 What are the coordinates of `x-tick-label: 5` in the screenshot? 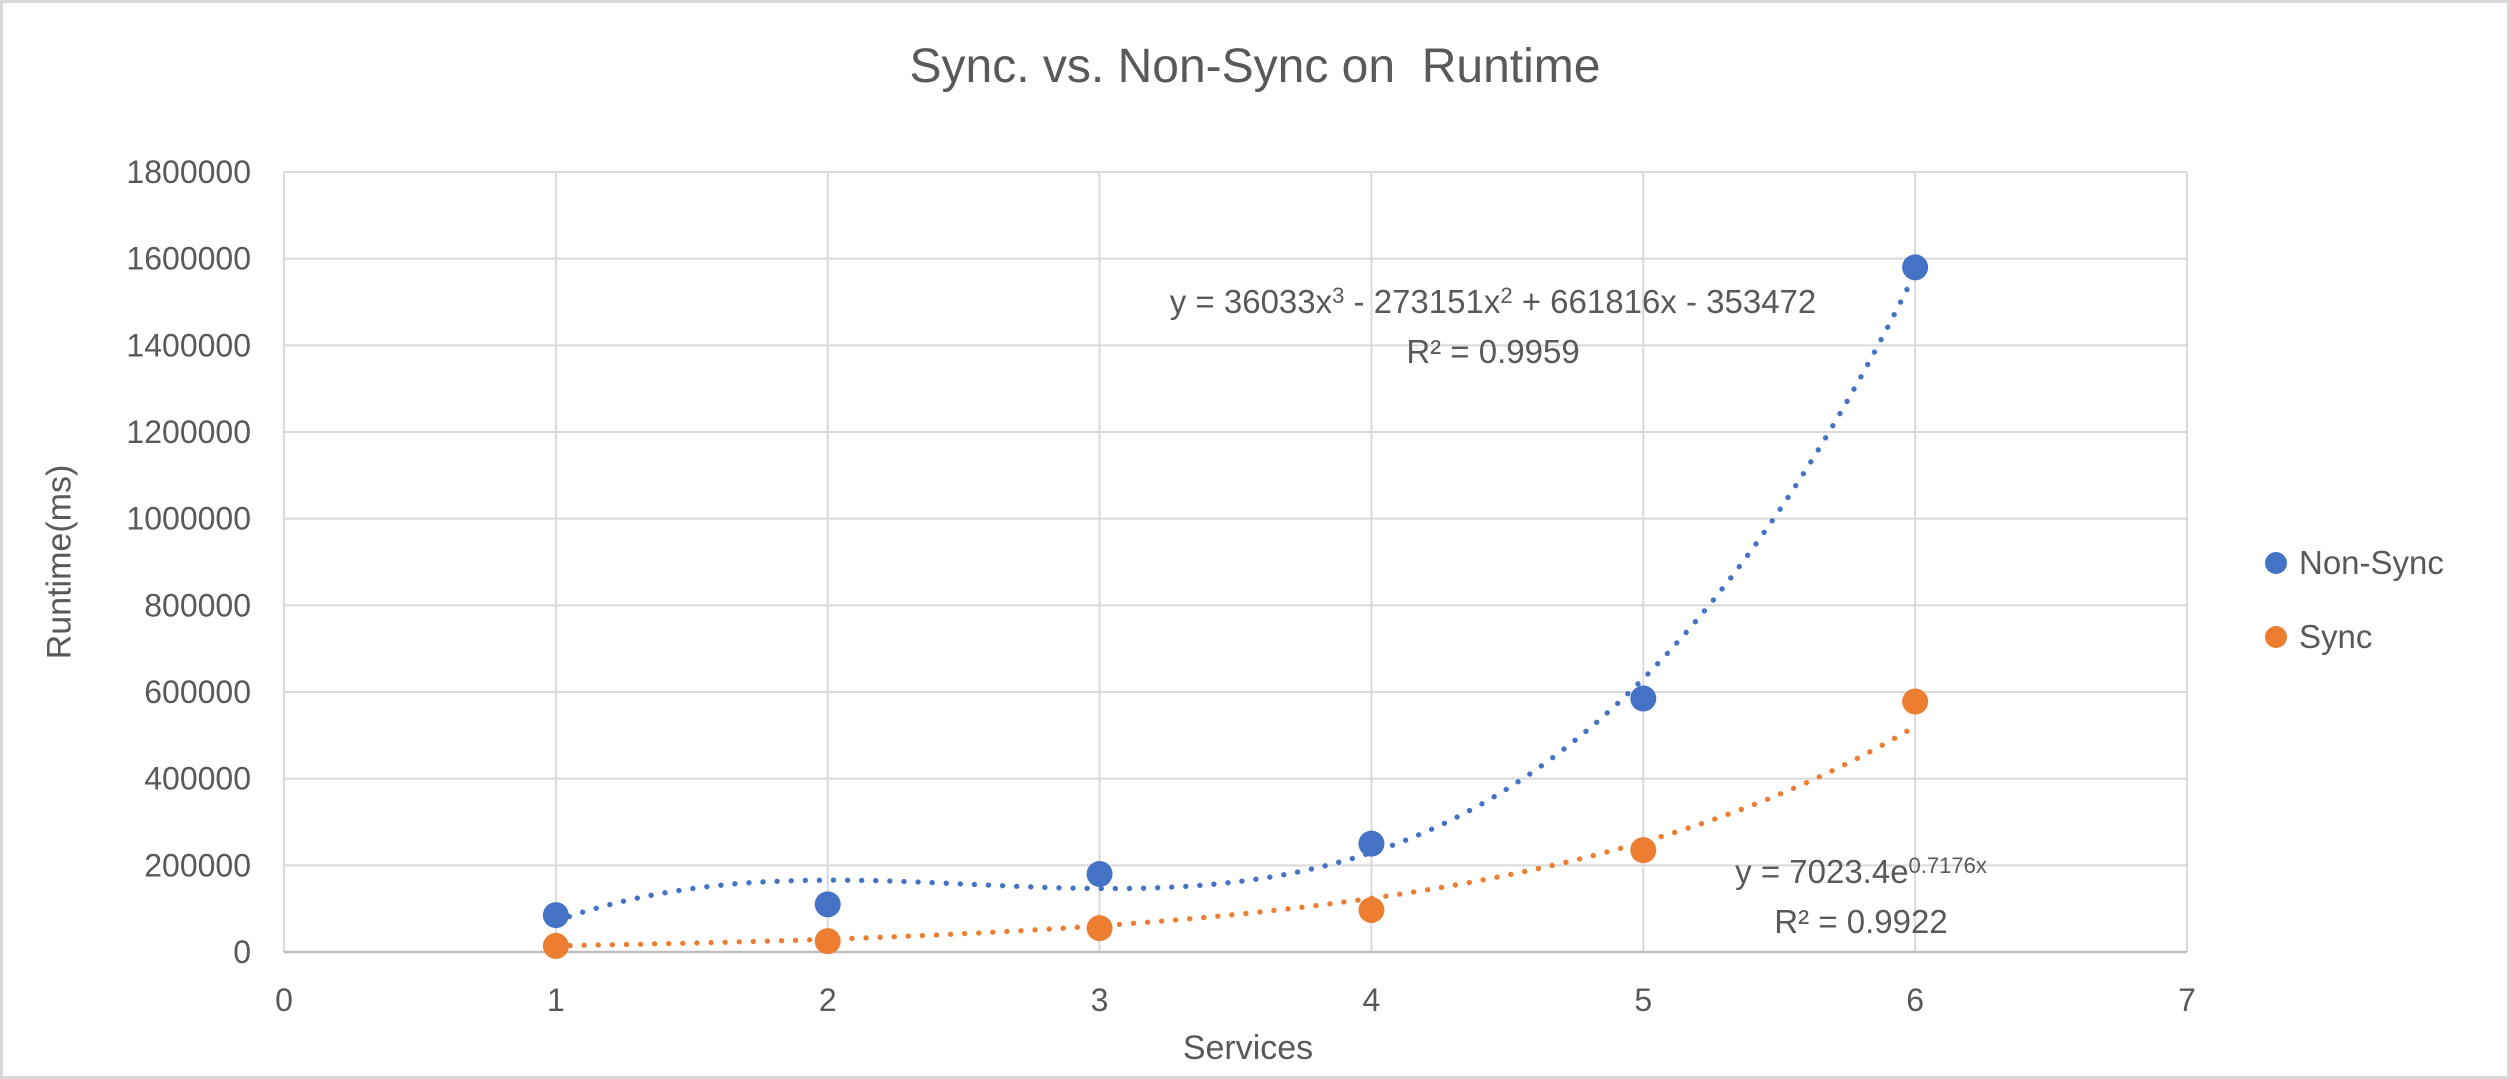 It's located at (1643, 1000).